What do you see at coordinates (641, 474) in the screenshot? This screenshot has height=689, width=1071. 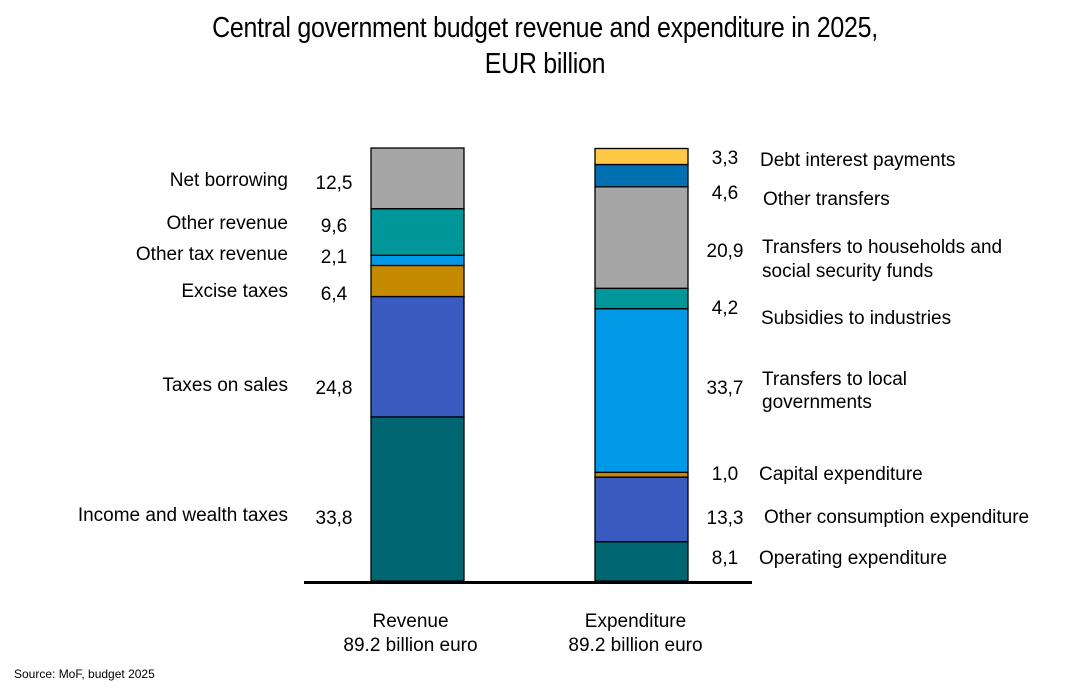 I see `expenditure-segment-capital-expenditure` at bounding box center [641, 474].